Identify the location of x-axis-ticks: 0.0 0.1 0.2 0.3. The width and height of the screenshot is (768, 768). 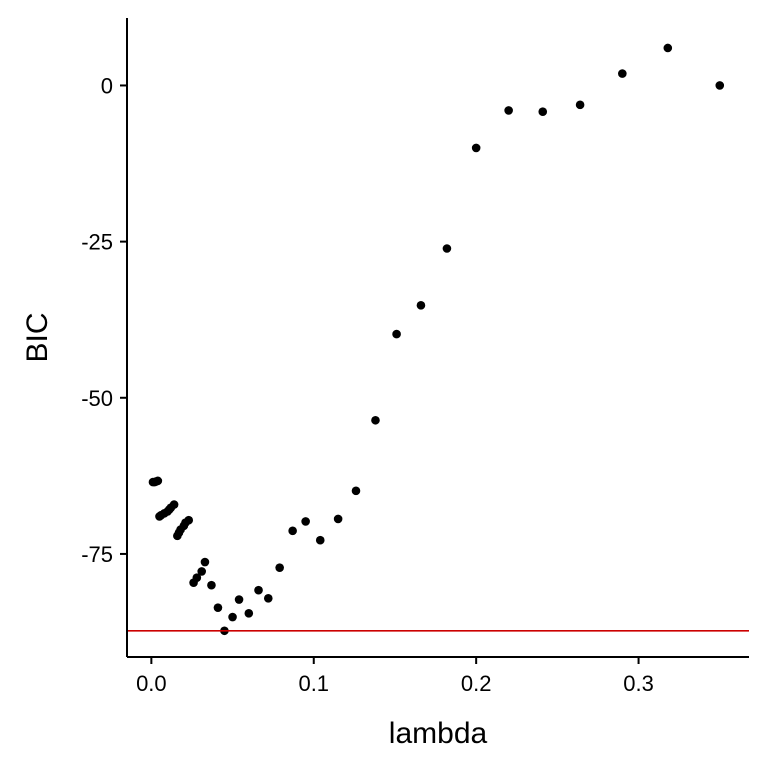
(395, 676).